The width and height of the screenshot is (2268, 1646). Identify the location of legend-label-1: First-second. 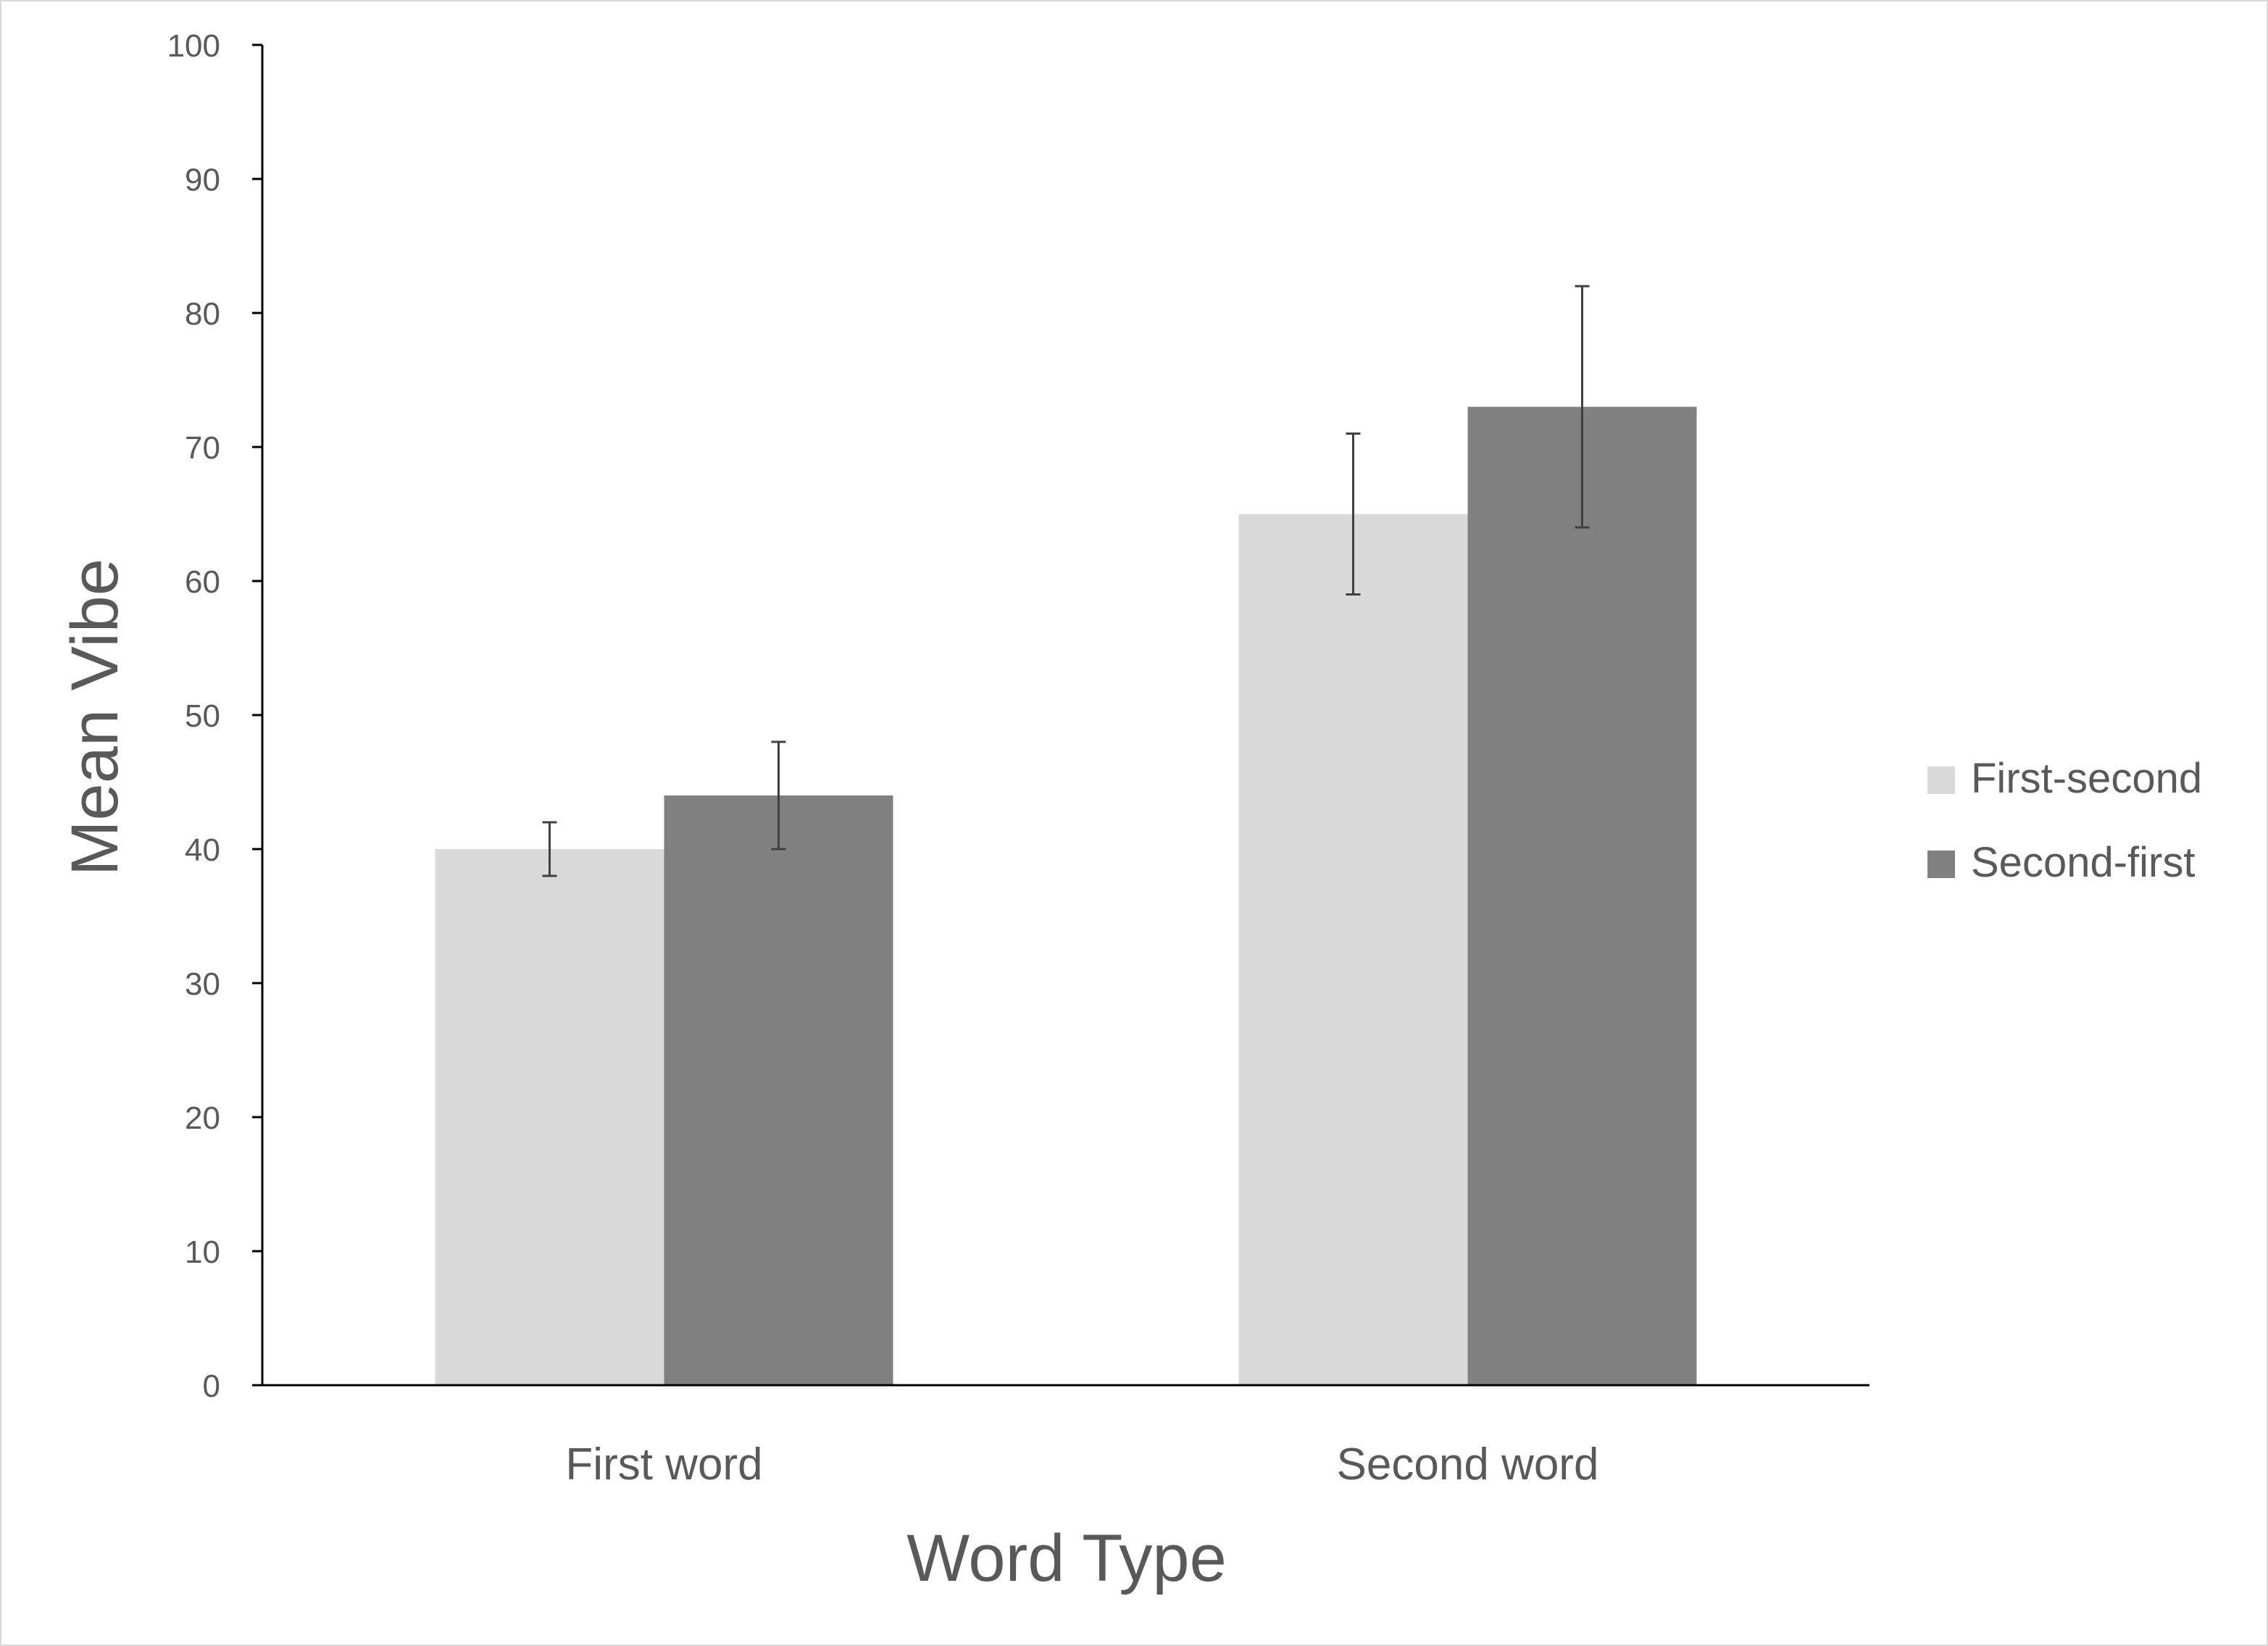
(2087, 778).